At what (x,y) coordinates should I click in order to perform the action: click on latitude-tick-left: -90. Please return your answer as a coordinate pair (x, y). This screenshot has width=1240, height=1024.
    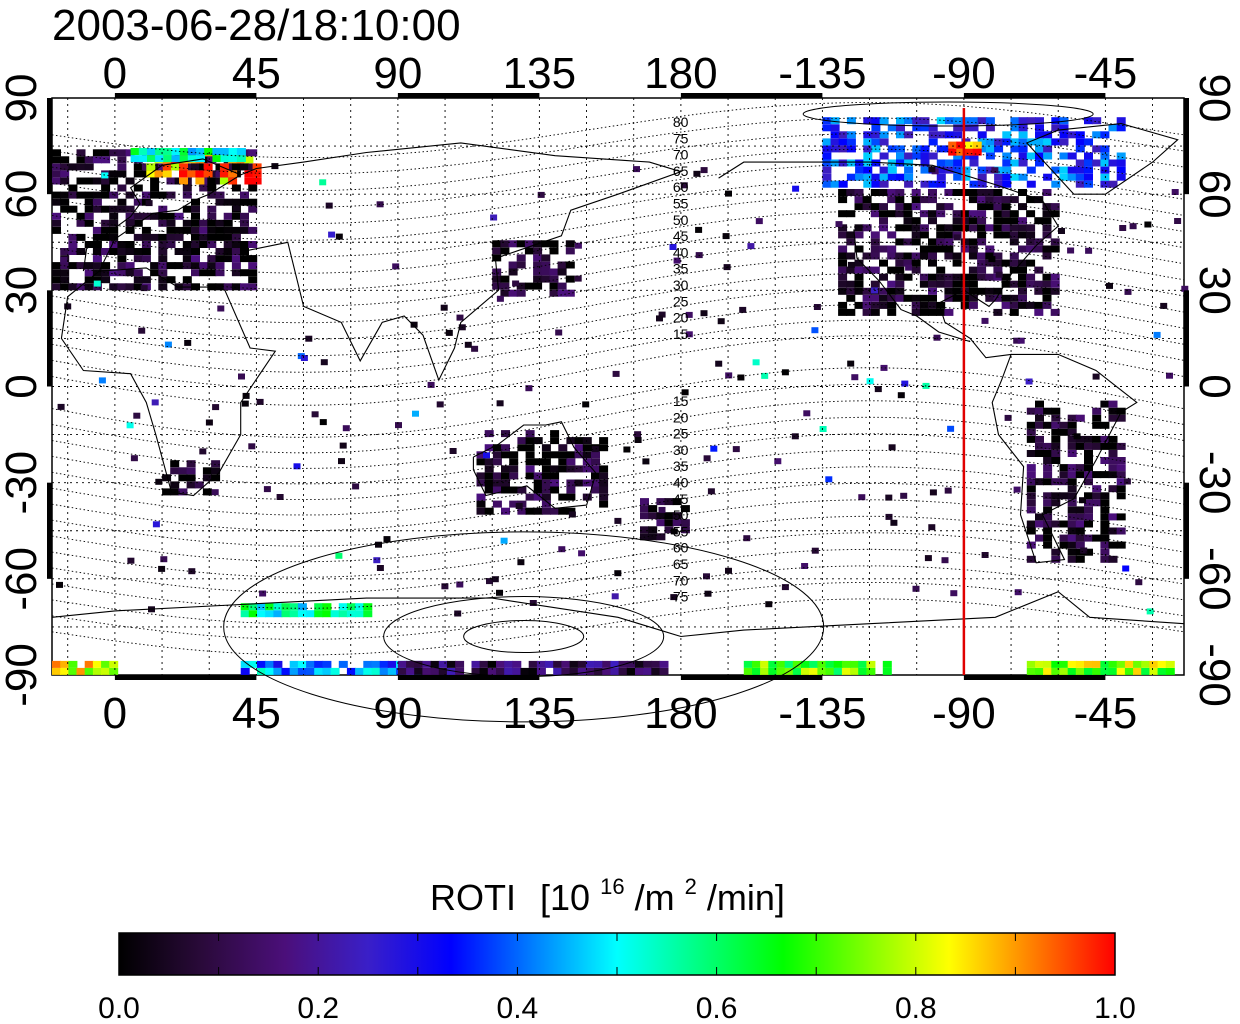
    Looking at the image, I should click on (23, 675).